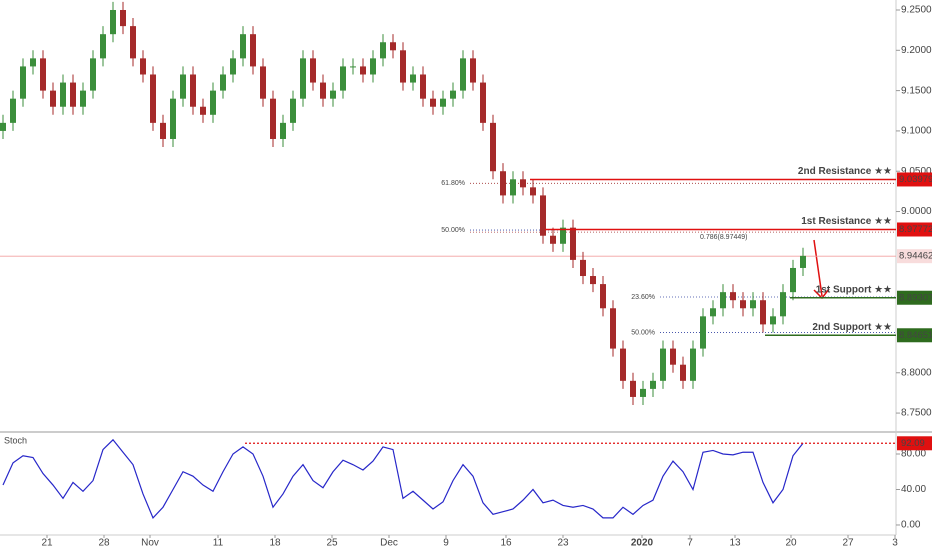 This screenshot has width=932, height=550. I want to click on last-price-label: 8.94462, so click(915, 256).